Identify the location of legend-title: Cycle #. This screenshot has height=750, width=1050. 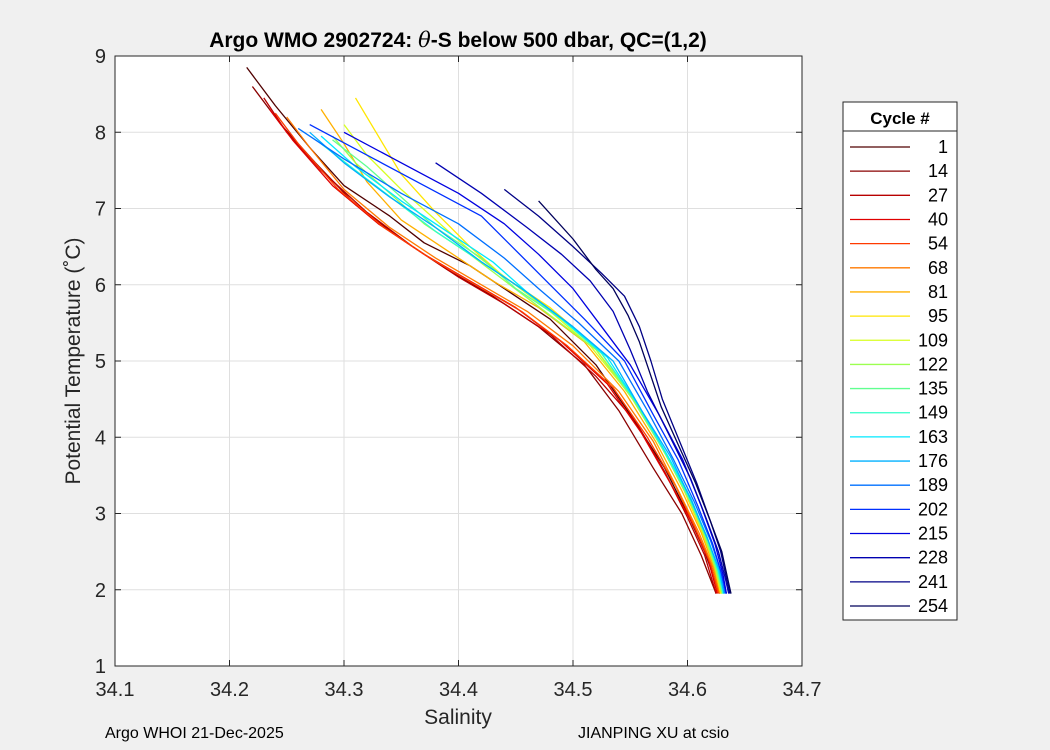
(900, 118).